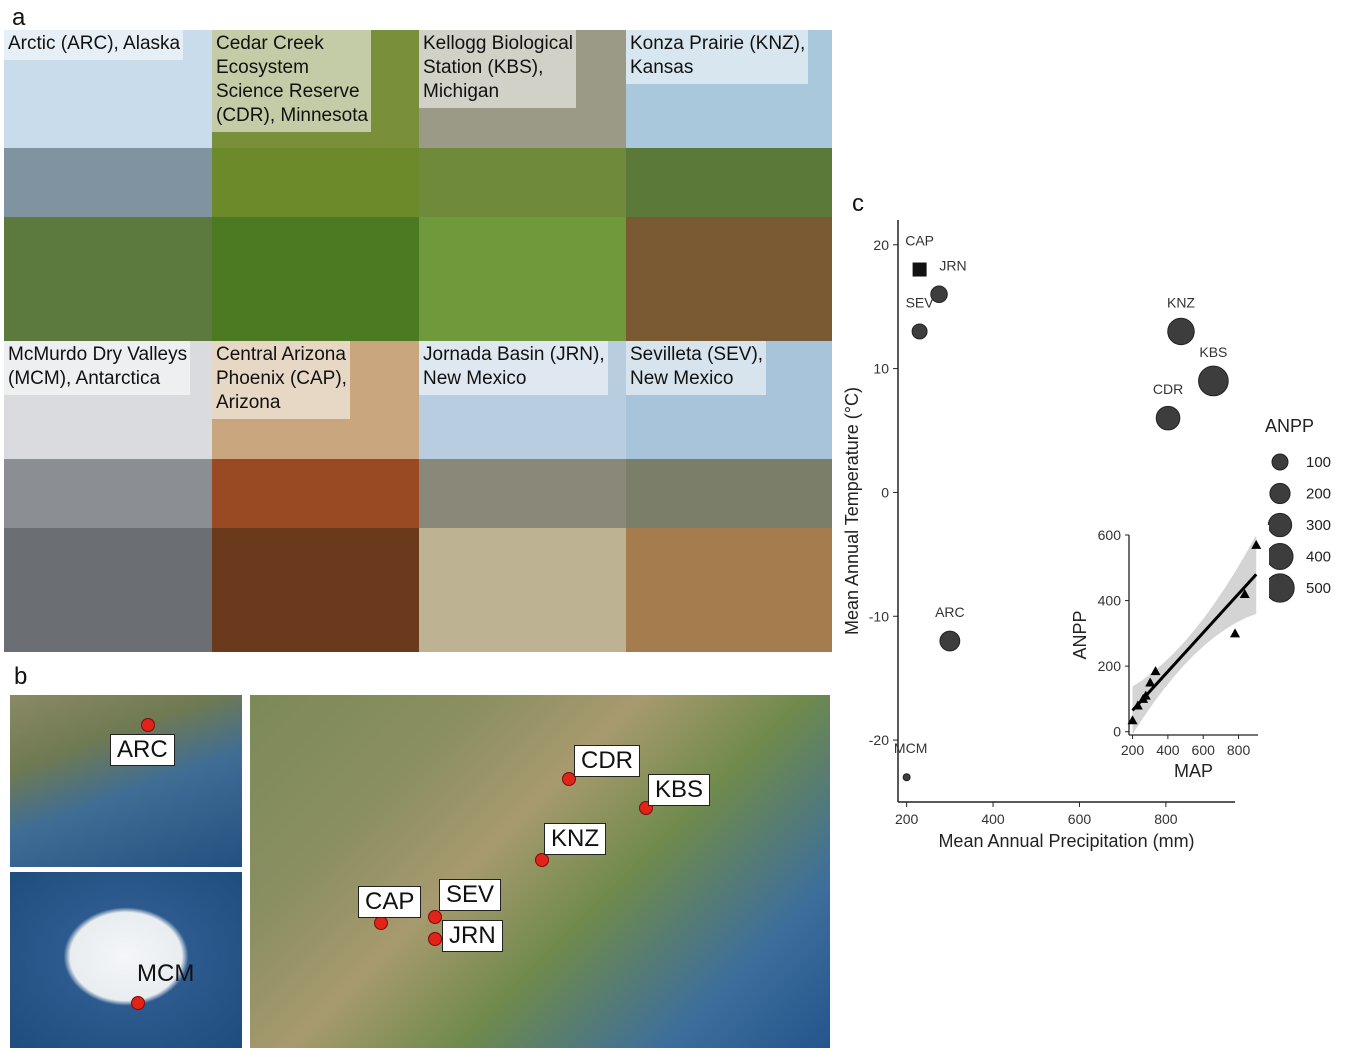 The image size is (1347, 1049). I want to click on x-axis-title: Mean Annual Precipitation (mm), so click(1066, 841).